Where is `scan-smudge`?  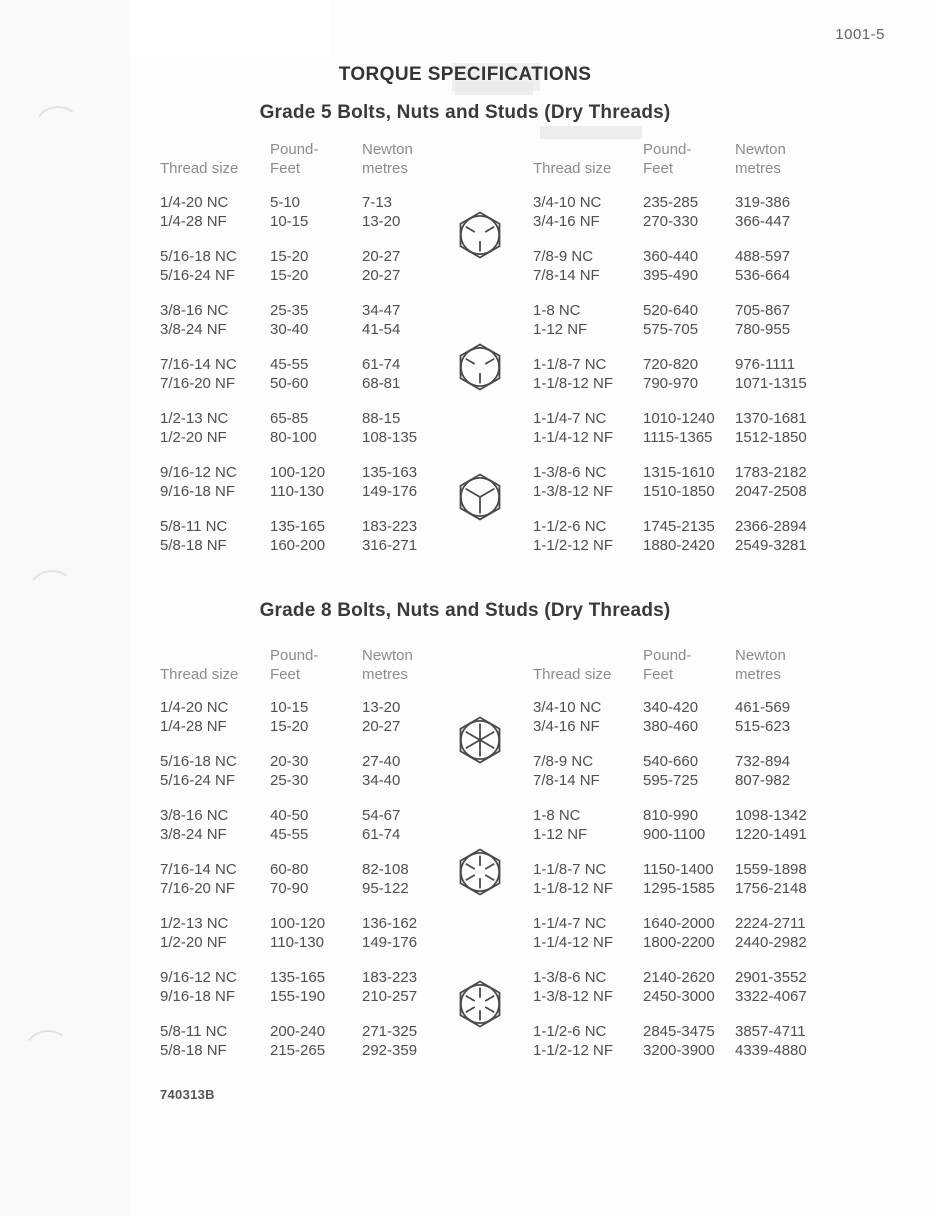 scan-smudge is located at coordinates (494, 88).